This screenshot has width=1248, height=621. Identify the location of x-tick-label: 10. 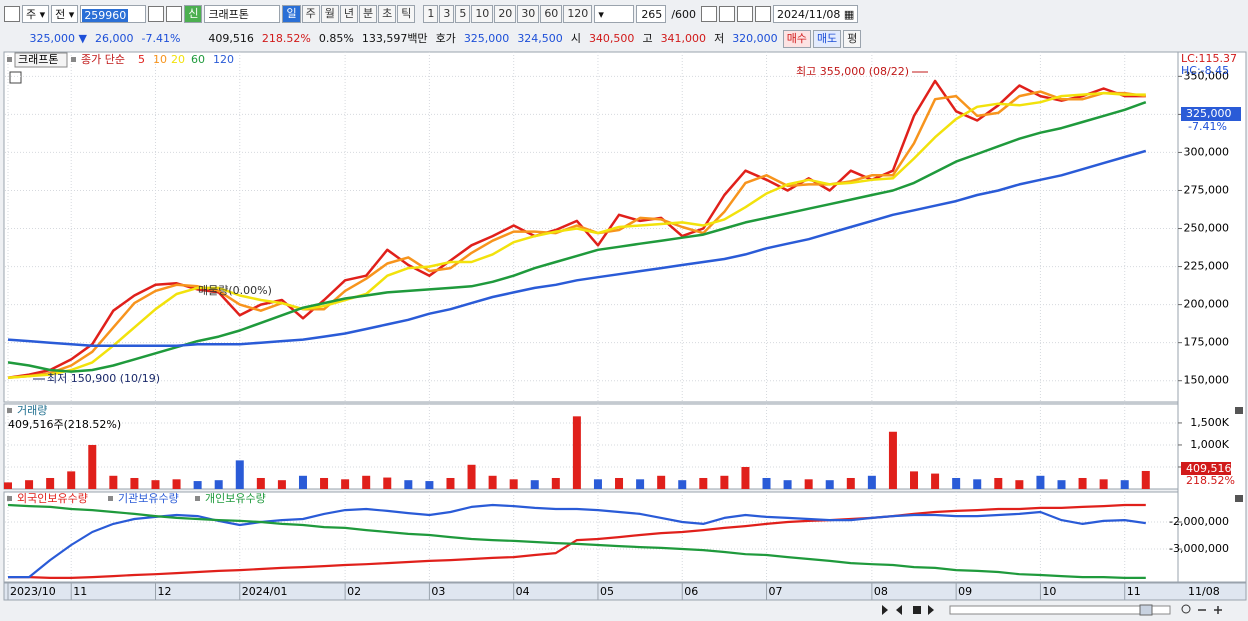
(1049, 591).